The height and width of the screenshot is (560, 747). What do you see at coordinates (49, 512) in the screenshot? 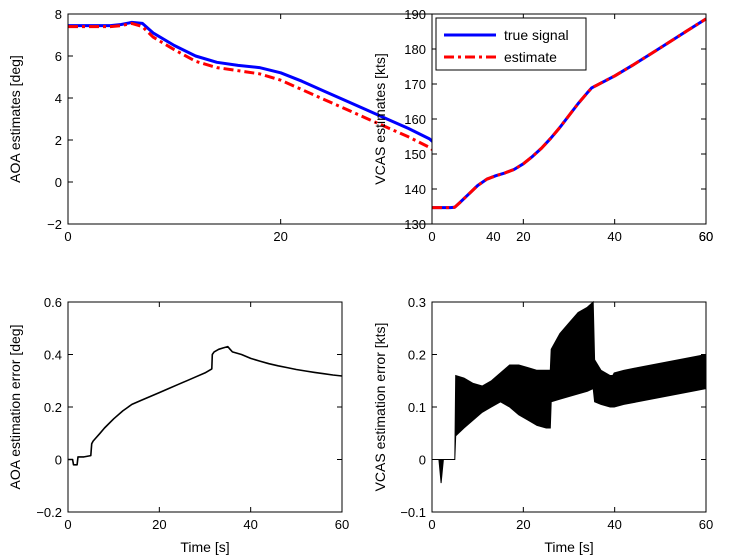
I see `y-tick-label: −0.2` at bounding box center [49, 512].